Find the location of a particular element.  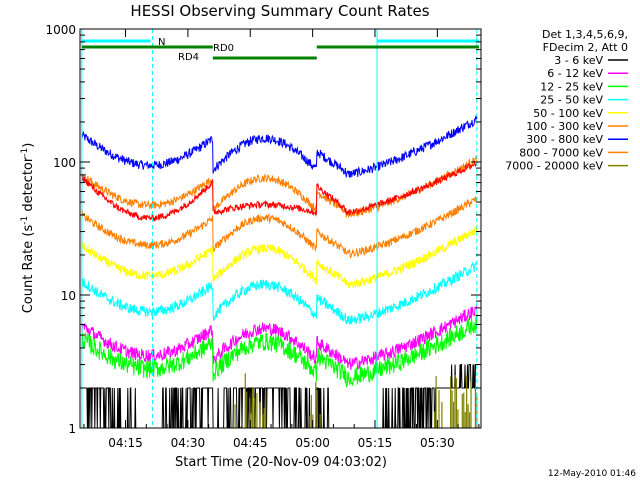

legend-header: Det 1,3,4,5,6,9, is located at coordinates (585, 34).